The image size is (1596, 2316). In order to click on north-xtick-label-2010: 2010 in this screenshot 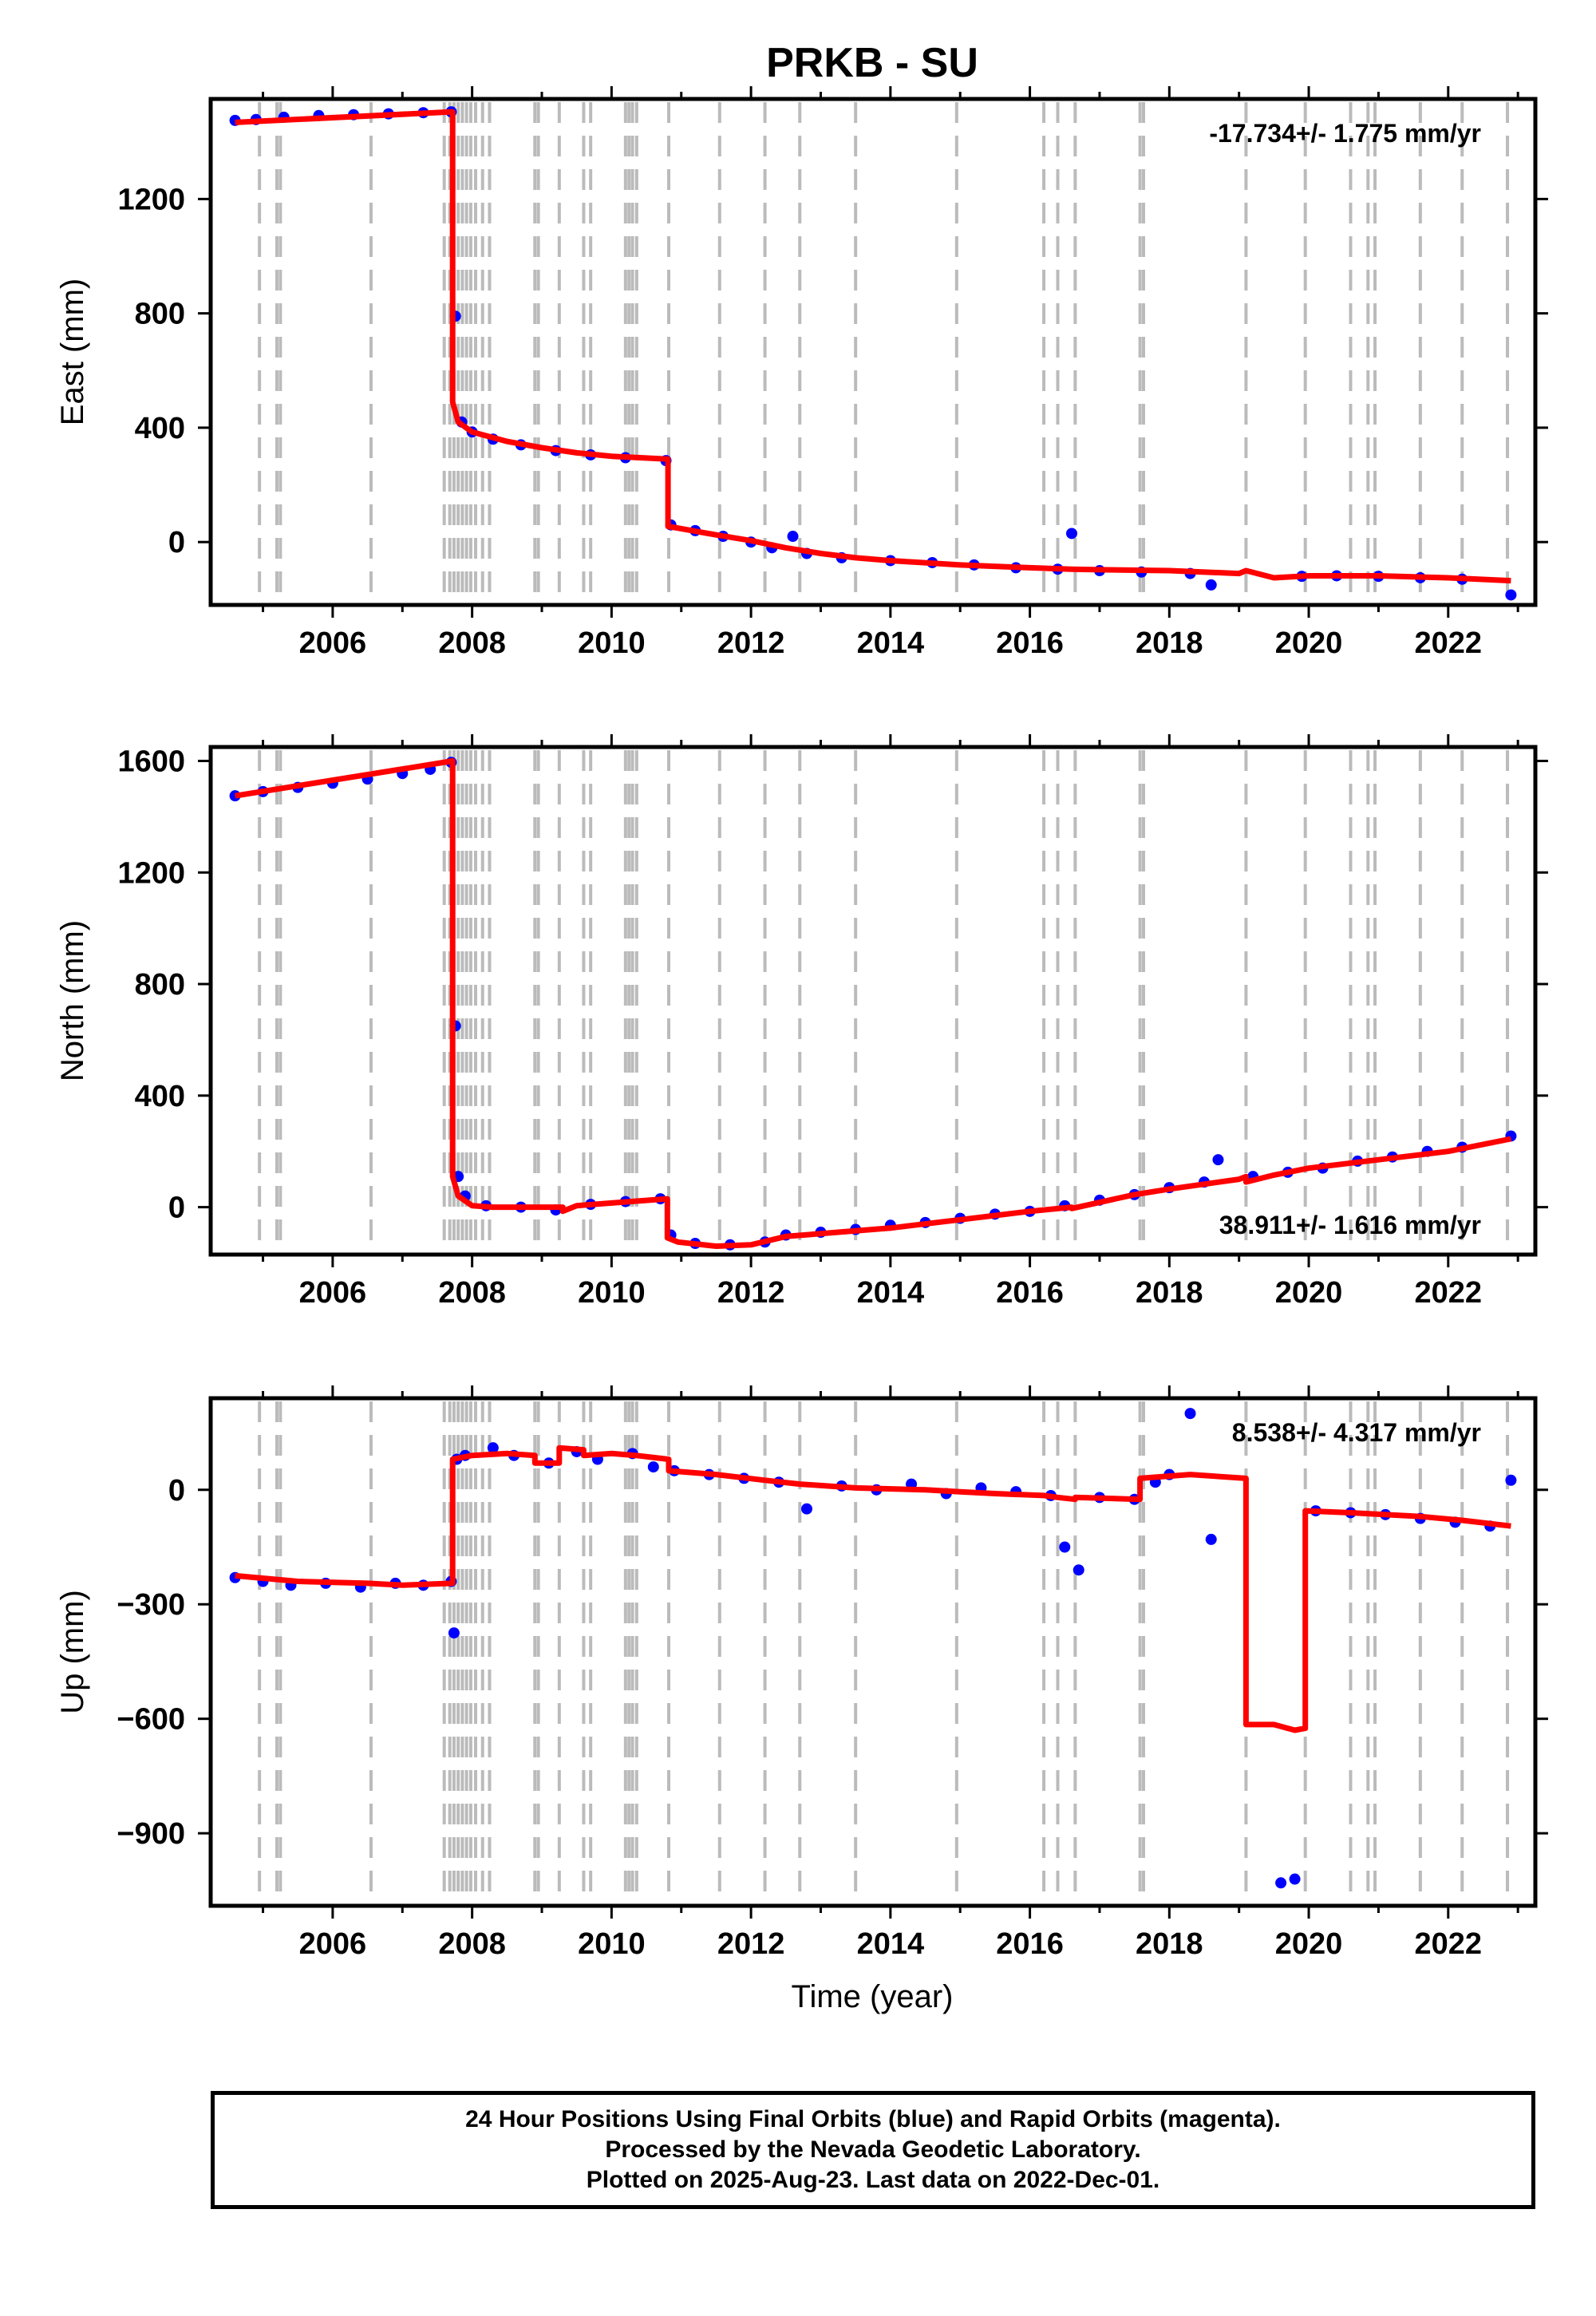, I will do `click(612, 1293)`.